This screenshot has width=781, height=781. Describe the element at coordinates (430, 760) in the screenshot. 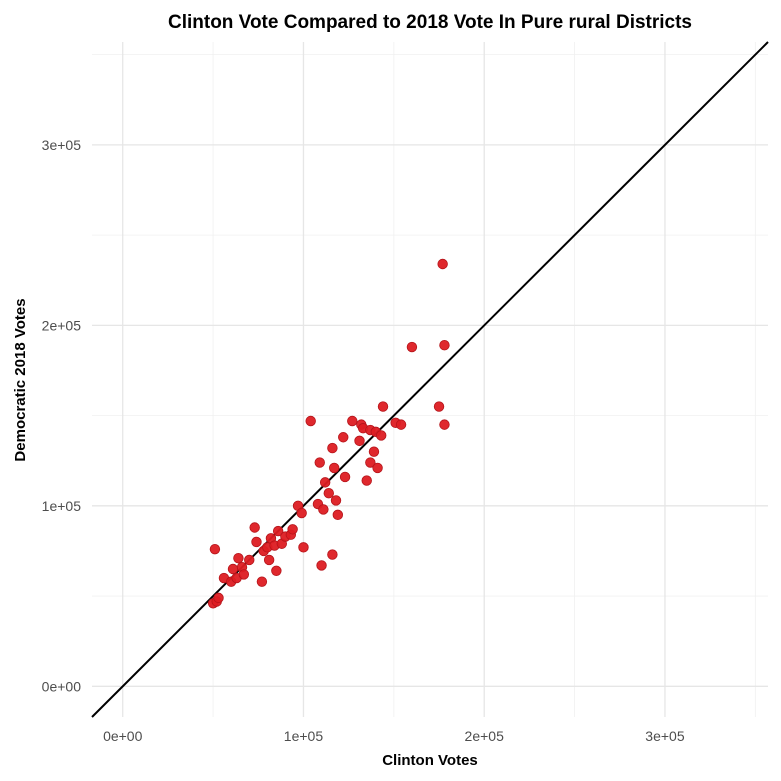

I see `x-axis-label: Clinton Votes` at that location.